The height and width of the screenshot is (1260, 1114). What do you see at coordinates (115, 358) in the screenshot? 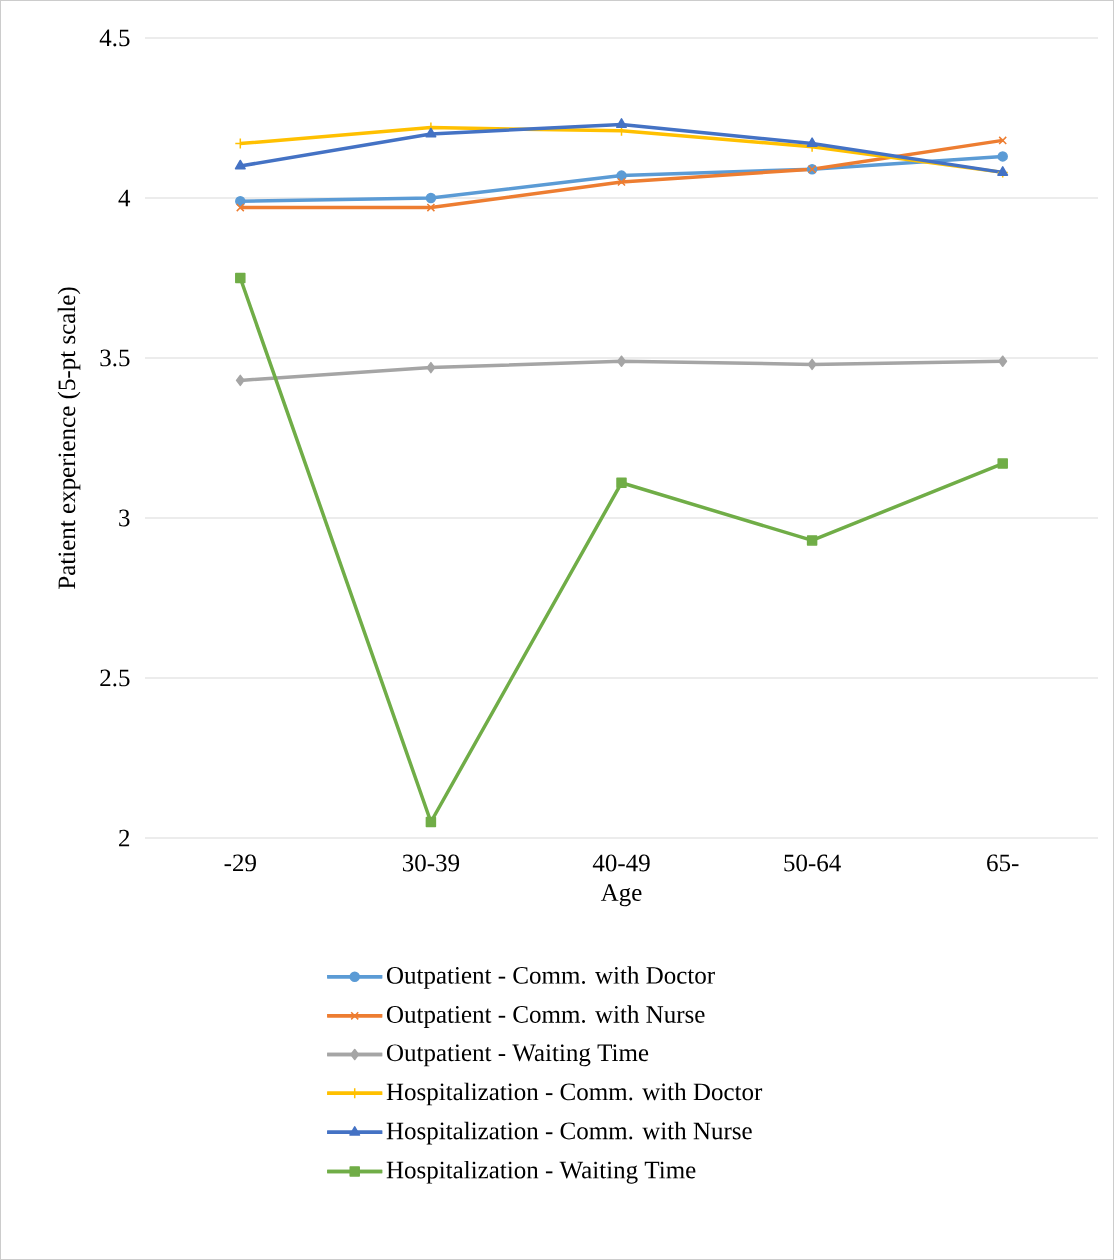
I see `y-tick-label: 3.5` at bounding box center [115, 358].